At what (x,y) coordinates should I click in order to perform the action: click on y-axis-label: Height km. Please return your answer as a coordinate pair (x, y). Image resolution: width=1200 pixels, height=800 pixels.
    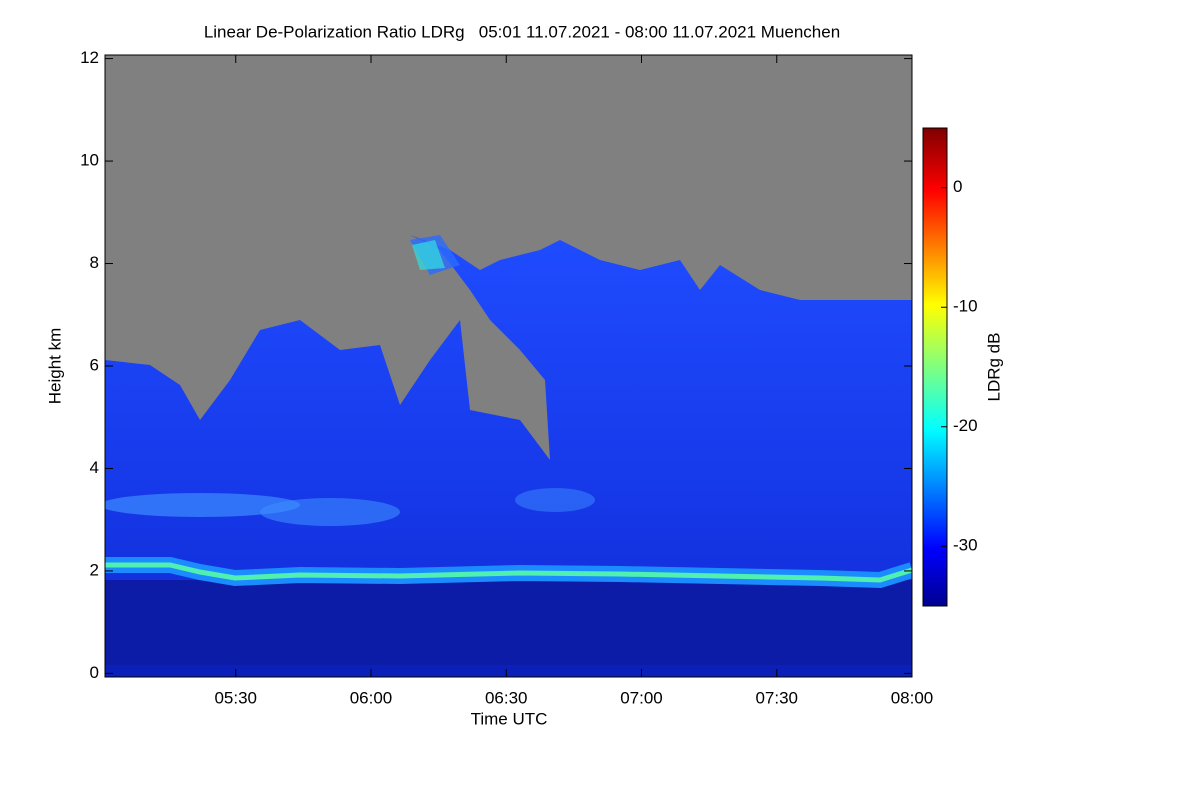
    Looking at the image, I should click on (54, 366).